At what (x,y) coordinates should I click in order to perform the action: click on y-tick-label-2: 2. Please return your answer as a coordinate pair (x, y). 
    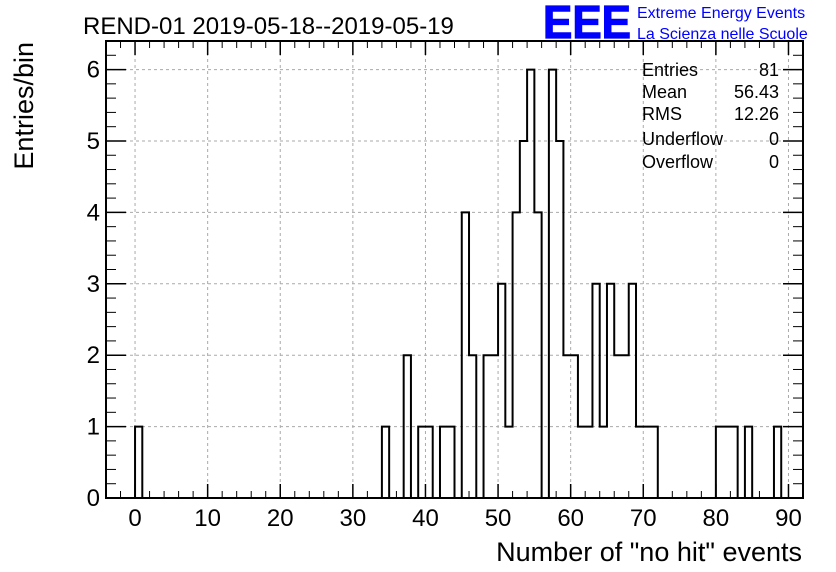
    Looking at the image, I should click on (93, 355).